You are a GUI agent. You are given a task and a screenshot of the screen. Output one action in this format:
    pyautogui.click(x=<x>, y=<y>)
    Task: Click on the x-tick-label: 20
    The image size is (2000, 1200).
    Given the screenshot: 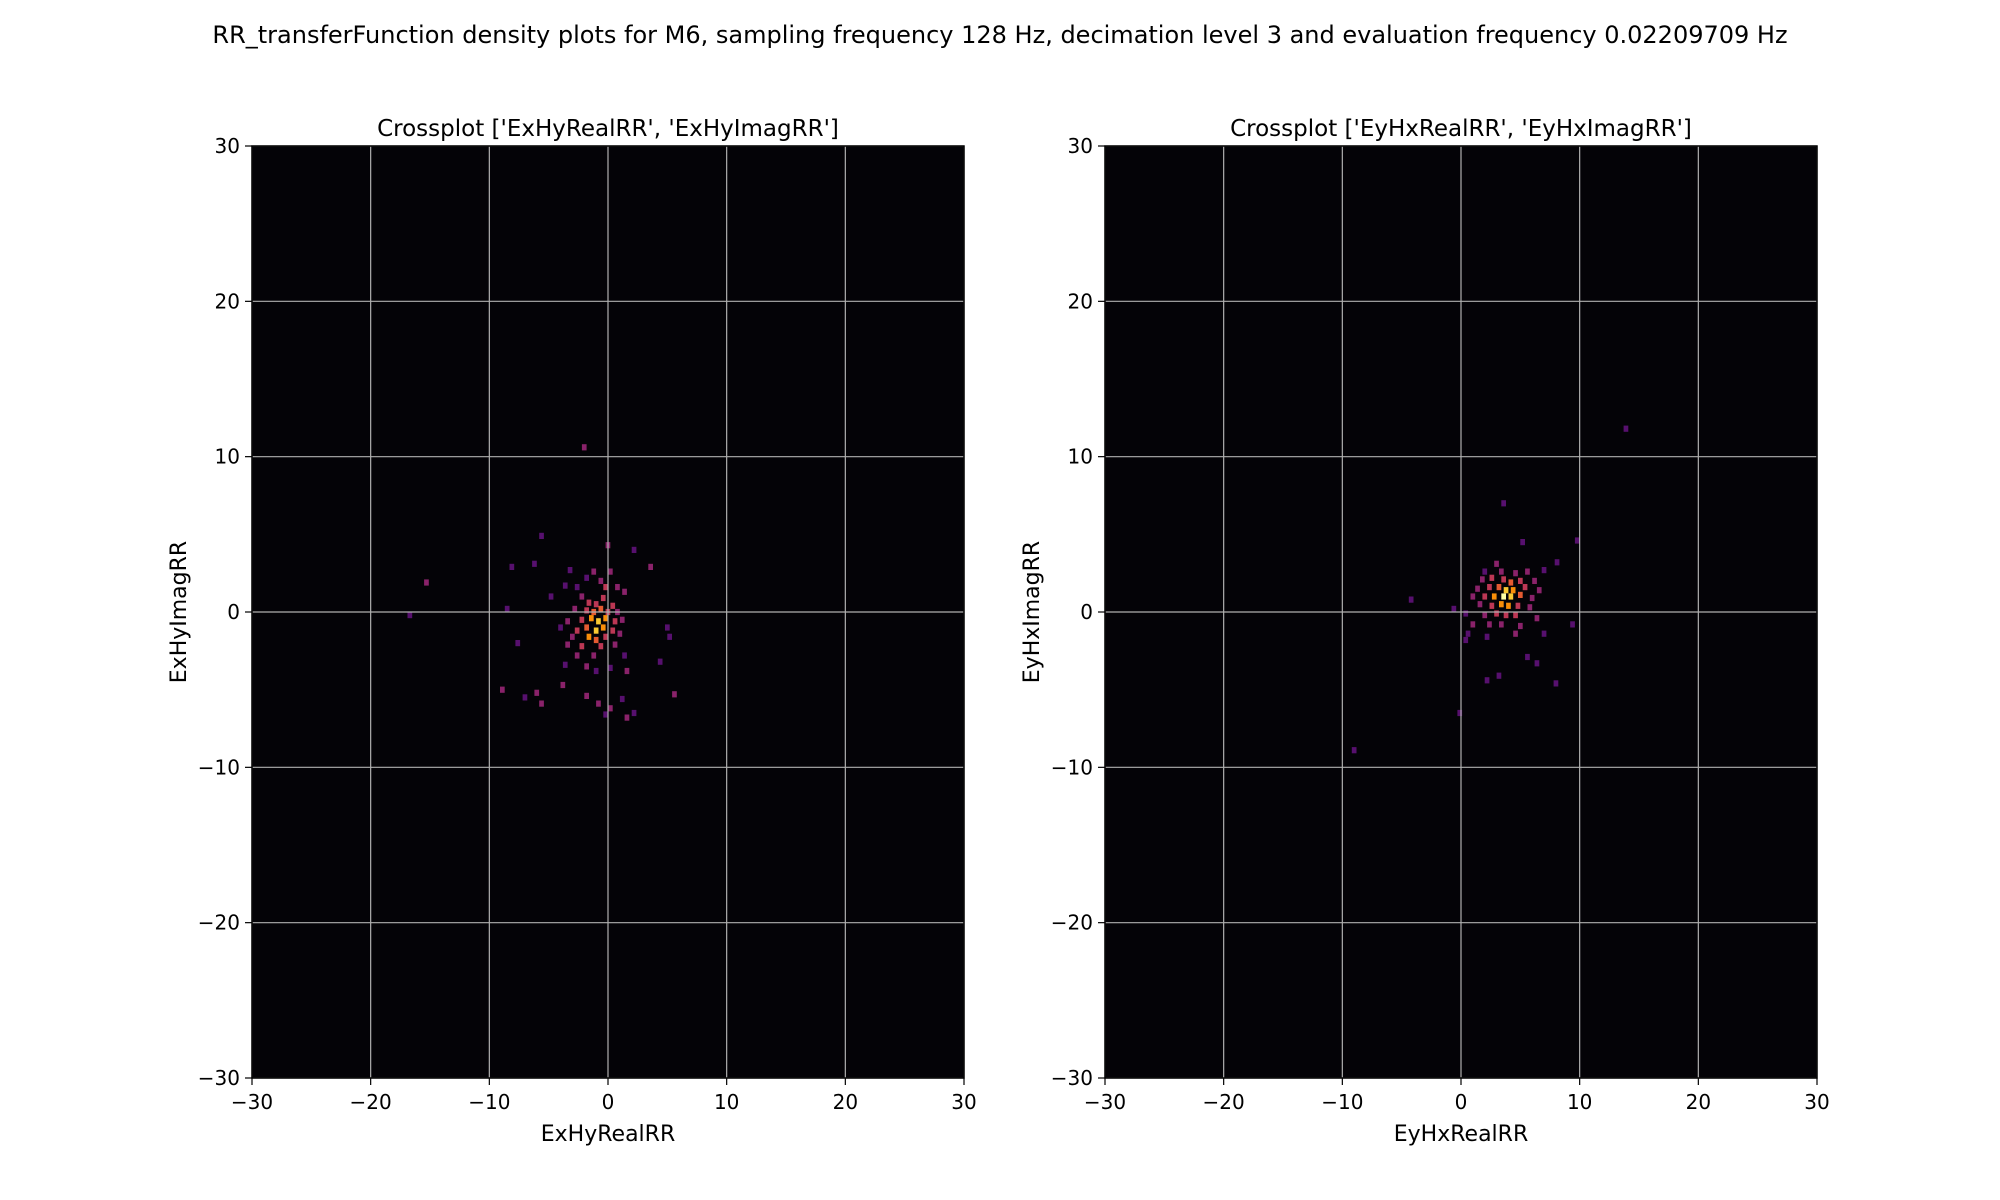 What is the action you would take?
    pyautogui.click(x=845, y=1102)
    